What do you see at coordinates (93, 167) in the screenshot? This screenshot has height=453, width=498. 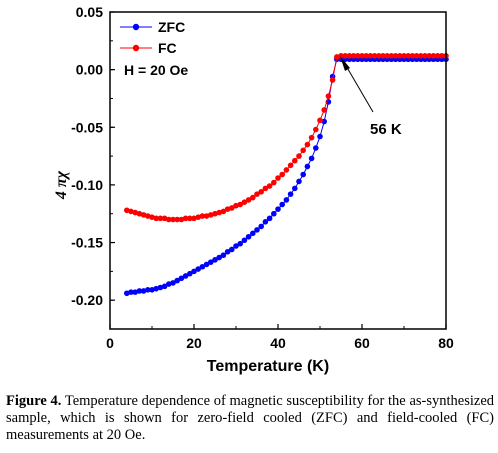 I see `y-axis-ticks: 0.05 0.00 -0.05 -0.10 -0.15 -0.20` at bounding box center [93, 167].